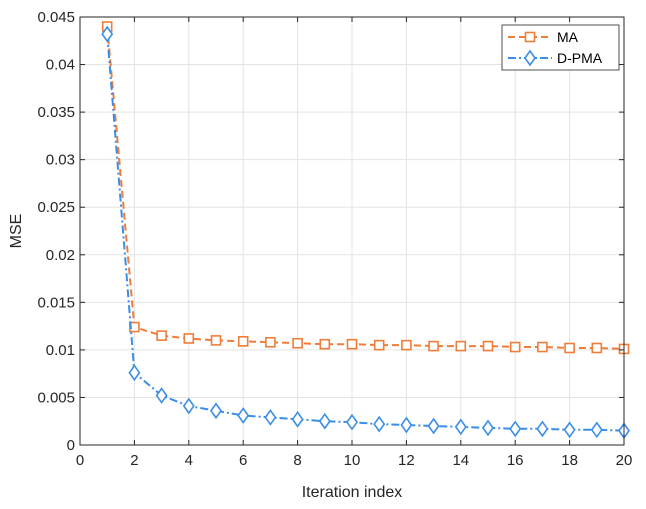 This screenshot has width=646, height=509. I want to click on x-tick-label: 8, so click(297, 460).